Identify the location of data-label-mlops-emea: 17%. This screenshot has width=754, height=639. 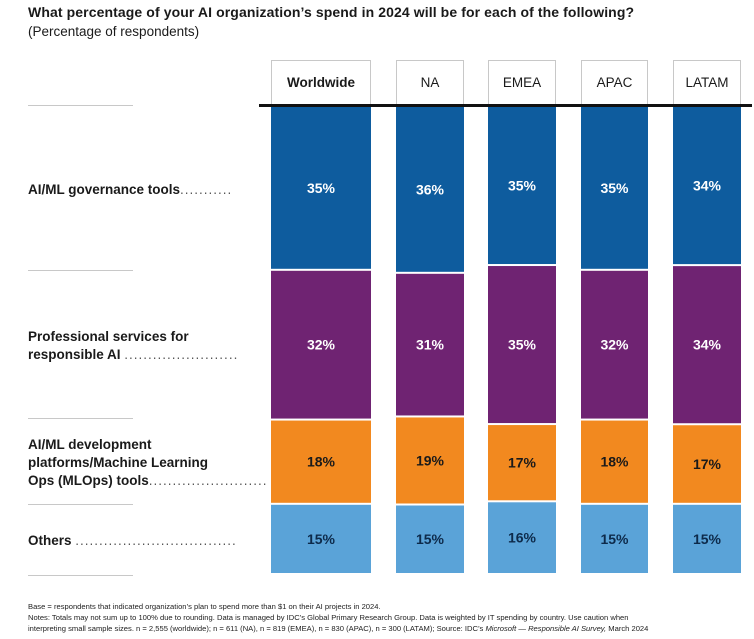
(522, 463).